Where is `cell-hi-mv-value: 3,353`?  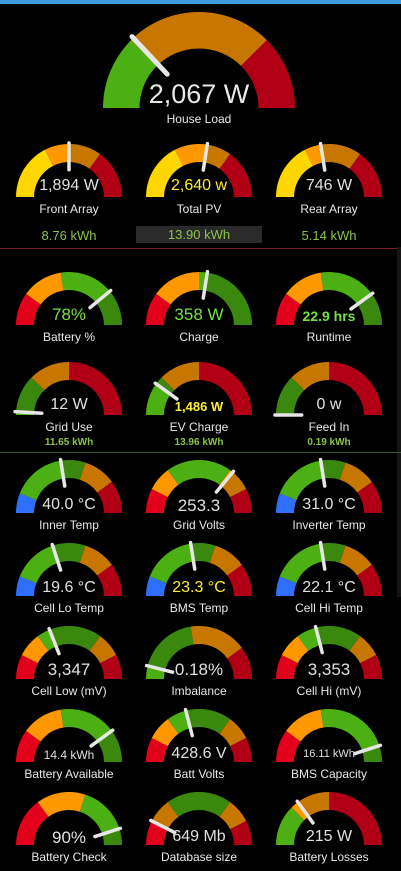 cell-hi-mv-value: 3,353 is located at coordinates (329, 669).